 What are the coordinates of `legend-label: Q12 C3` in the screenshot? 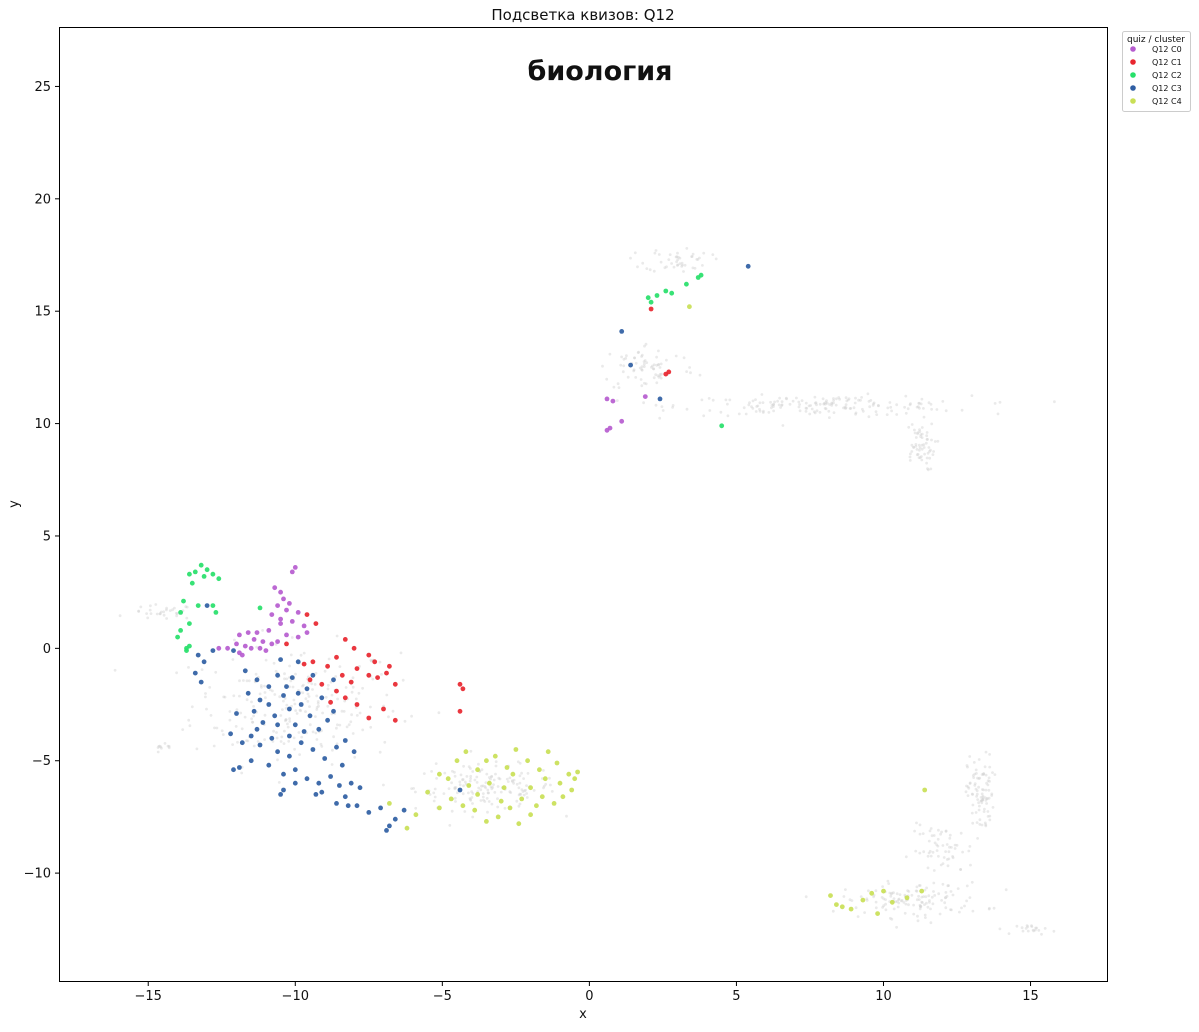 It's located at (1167, 88).